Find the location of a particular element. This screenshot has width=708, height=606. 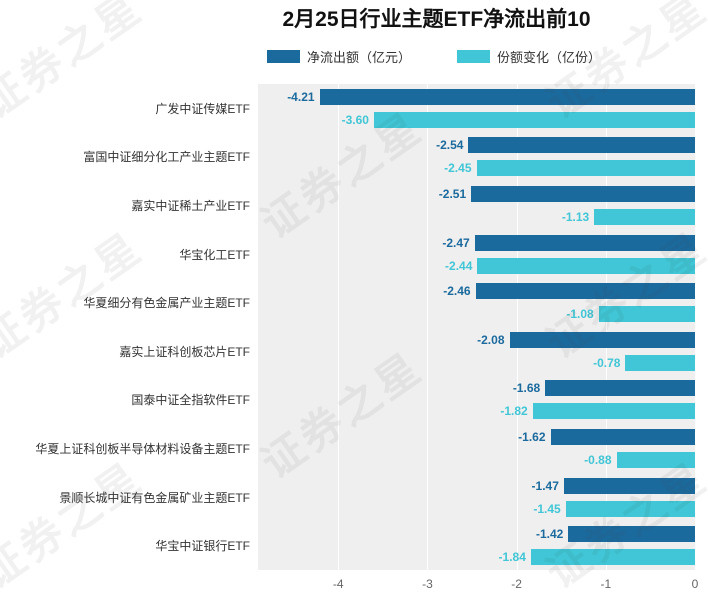

chart-header: 2月25日行业主题ETF净流出前10 is located at coordinates (354, 17).